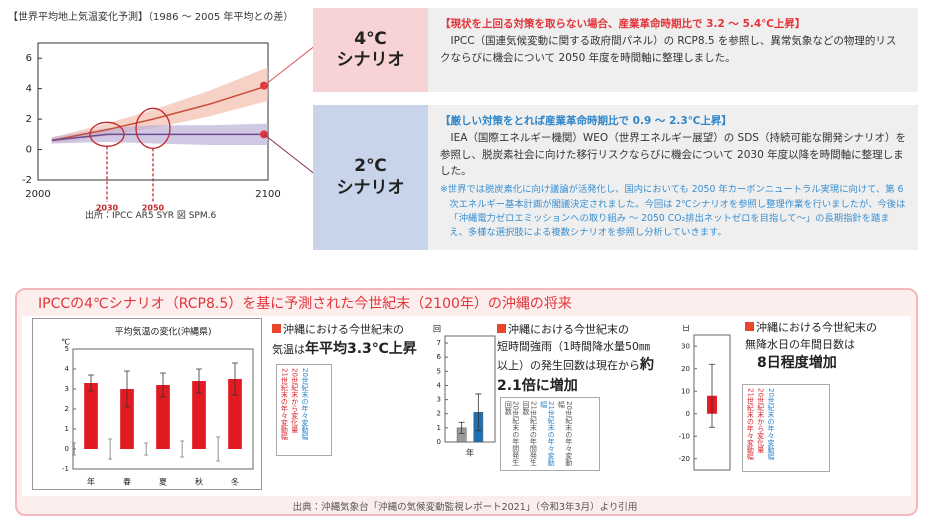 Image resolution: width=930 pixels, height=520 pixels. I want to click on unit-label: ℃, so click(65, 342).